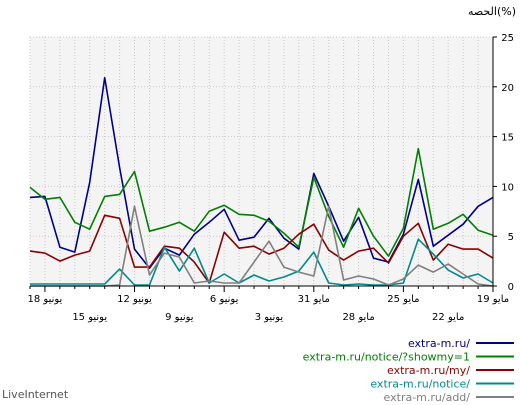  I want to click on y-tick-label: 0, so click(511, 287).